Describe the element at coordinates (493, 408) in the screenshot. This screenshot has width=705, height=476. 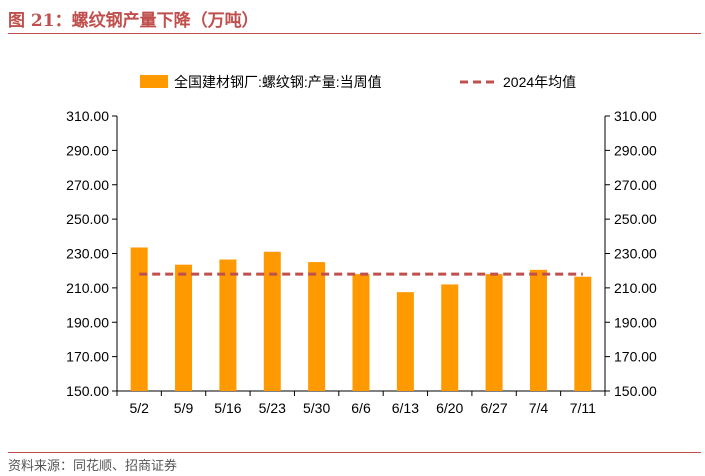
I see `x-tick-label: 6/27` at that location.